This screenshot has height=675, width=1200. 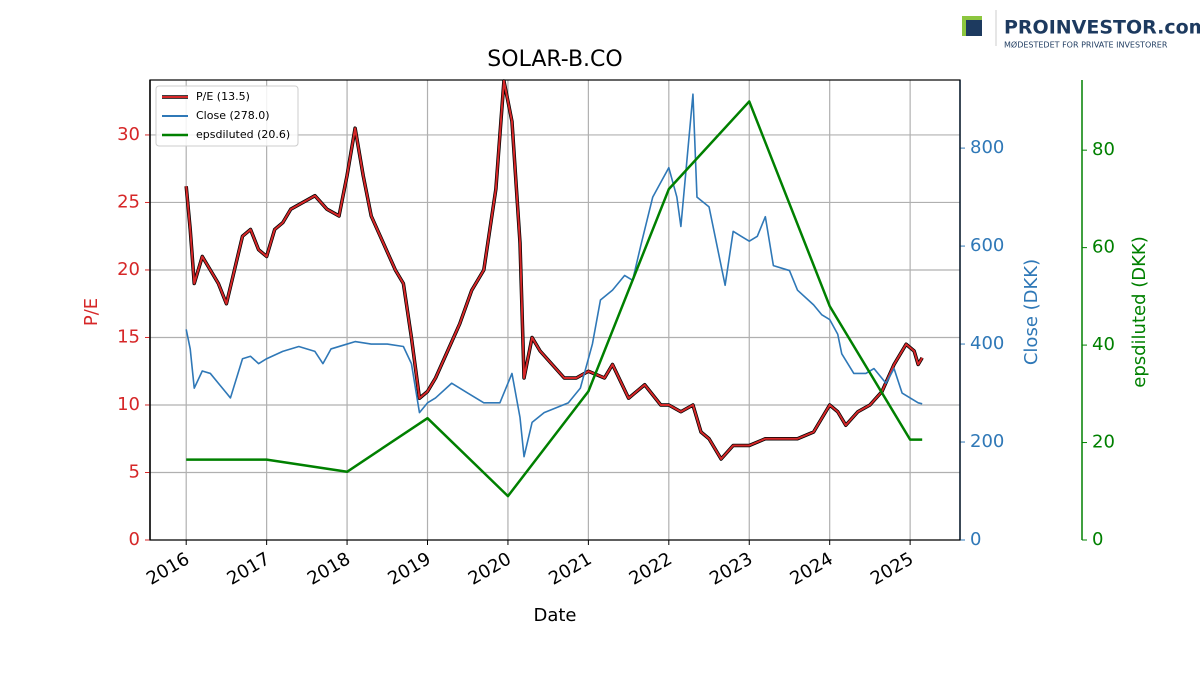 What do you see at coordinates (987, 441) in the screenshot?
I see `y2-tick-label: 200` at bounding box center [987, 441].